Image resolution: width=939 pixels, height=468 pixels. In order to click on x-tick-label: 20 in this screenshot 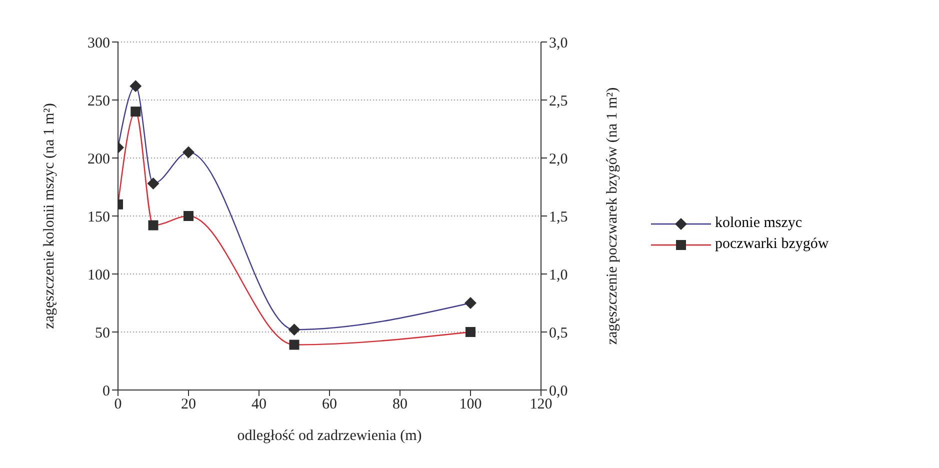, I will do `click(188, 404)`.